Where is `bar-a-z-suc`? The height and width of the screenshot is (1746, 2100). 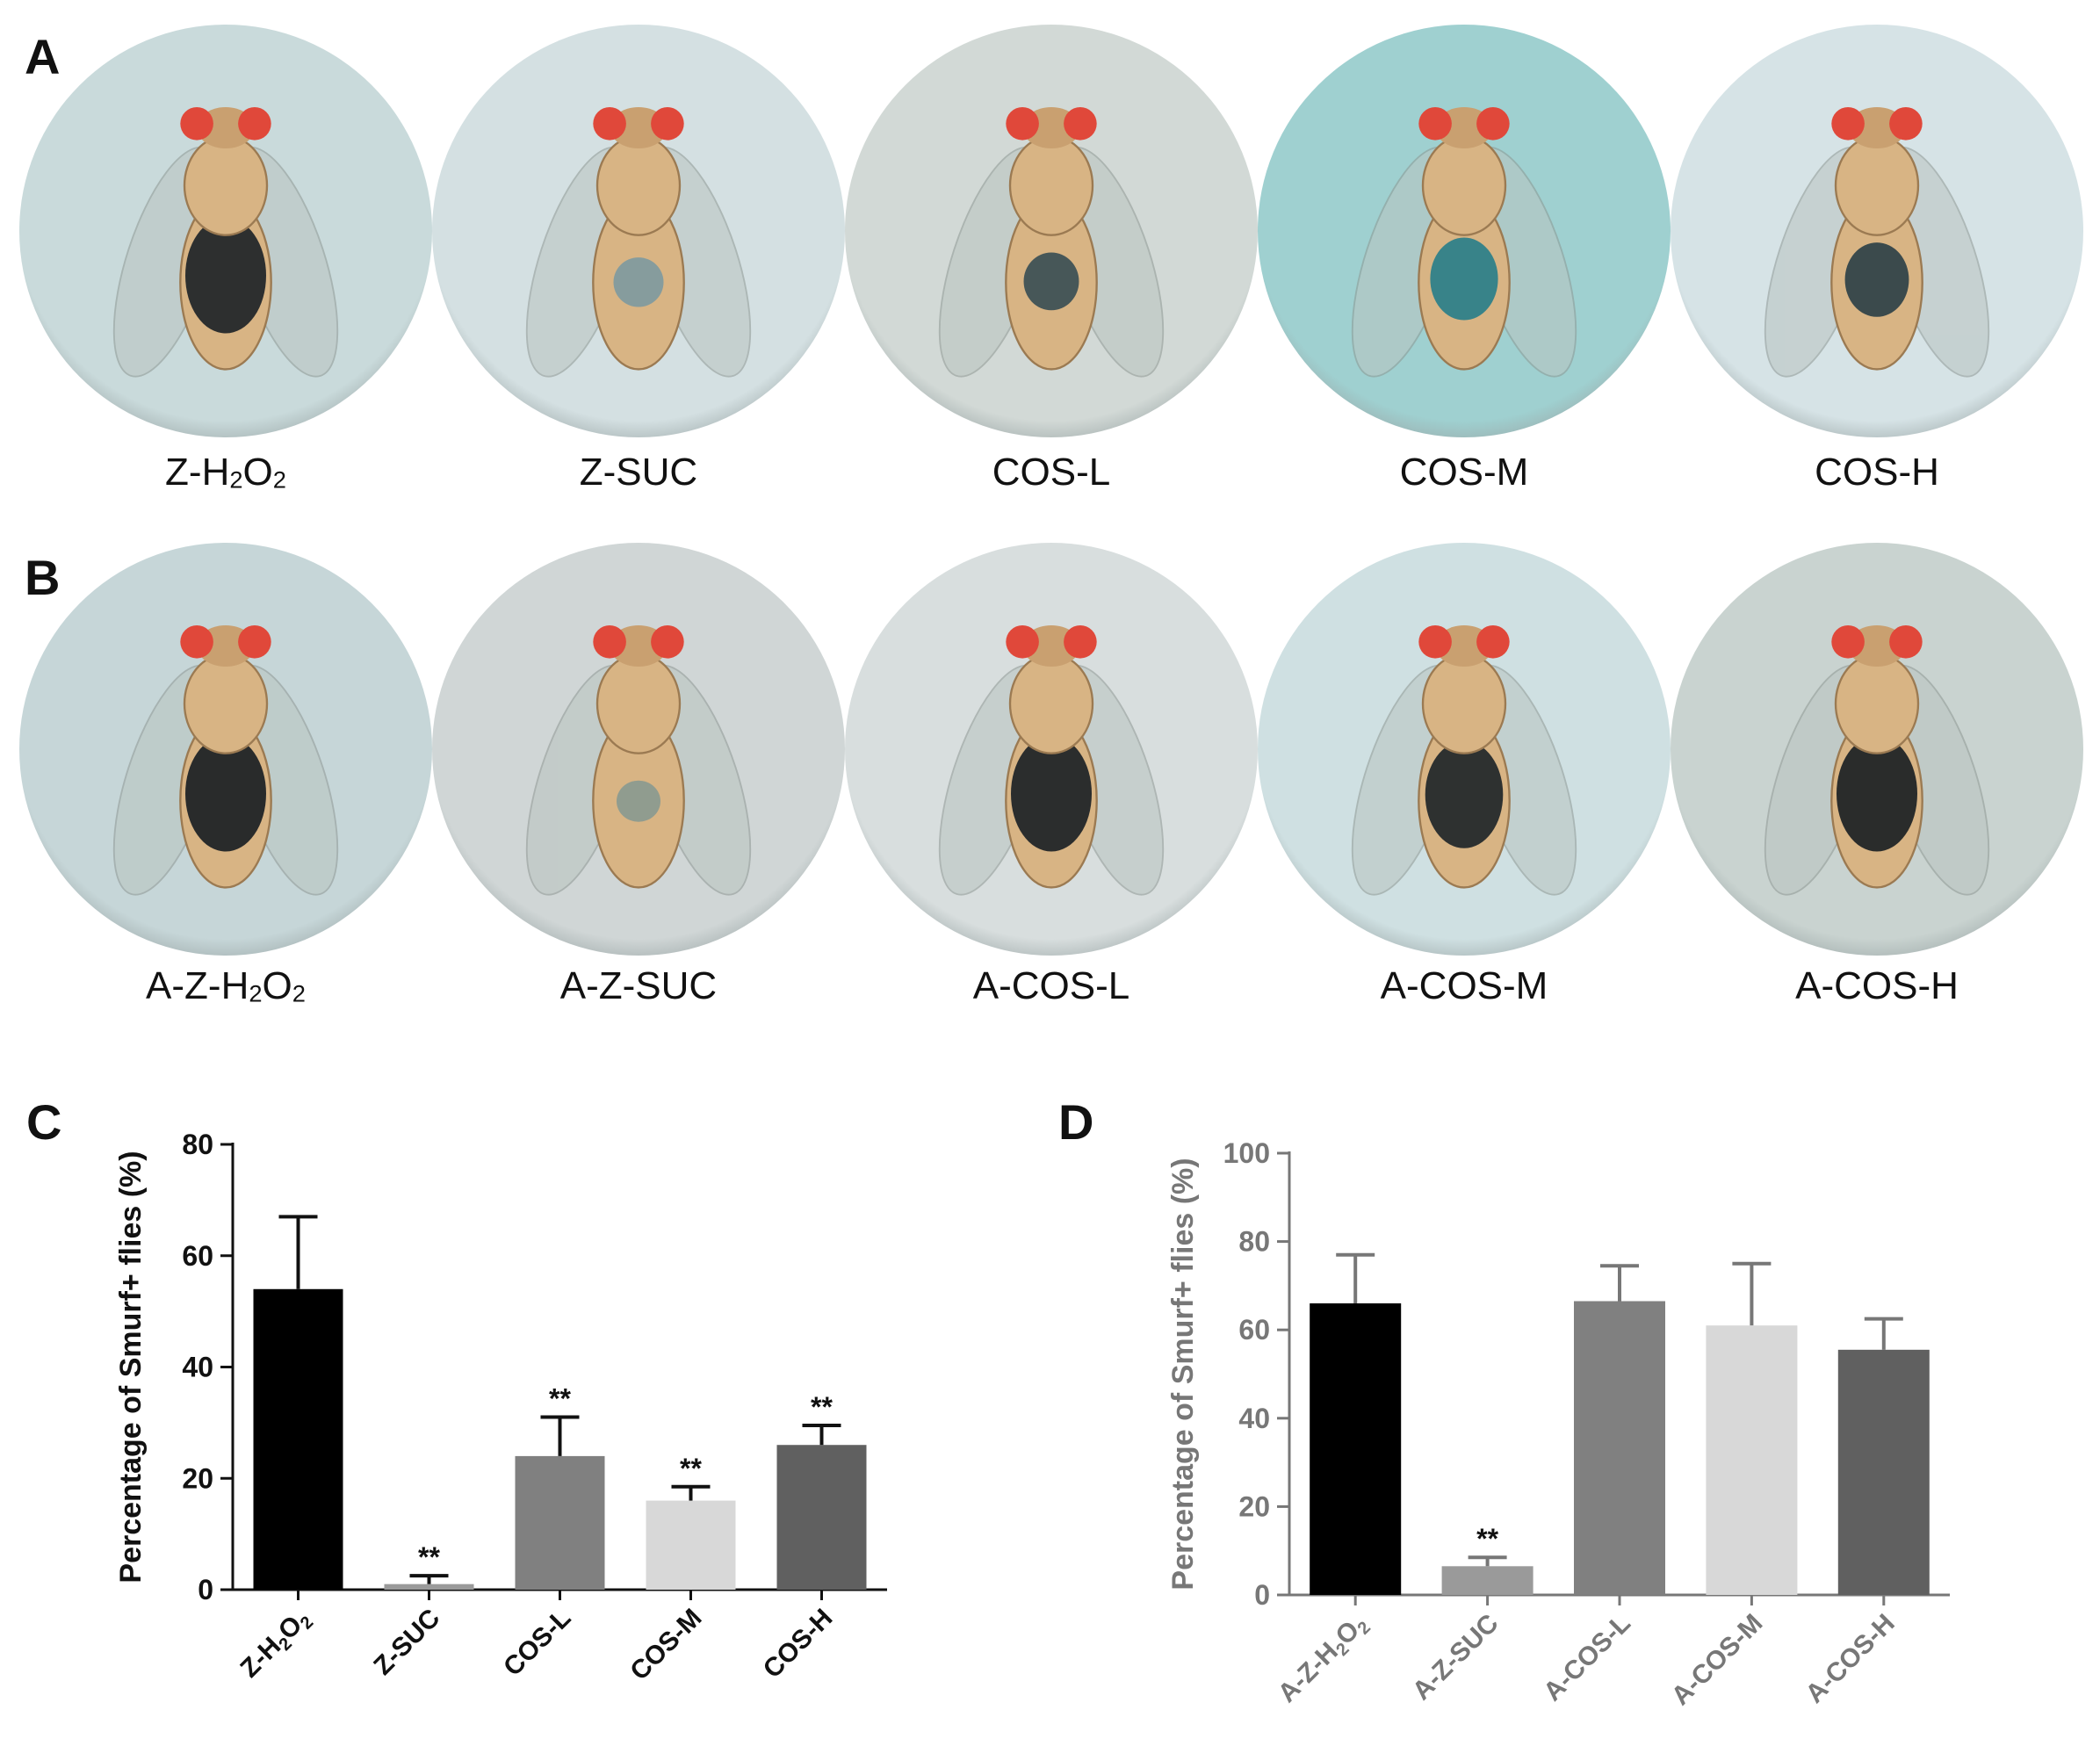
bar-a-z-suc is located at coordinates (1487, 1580).